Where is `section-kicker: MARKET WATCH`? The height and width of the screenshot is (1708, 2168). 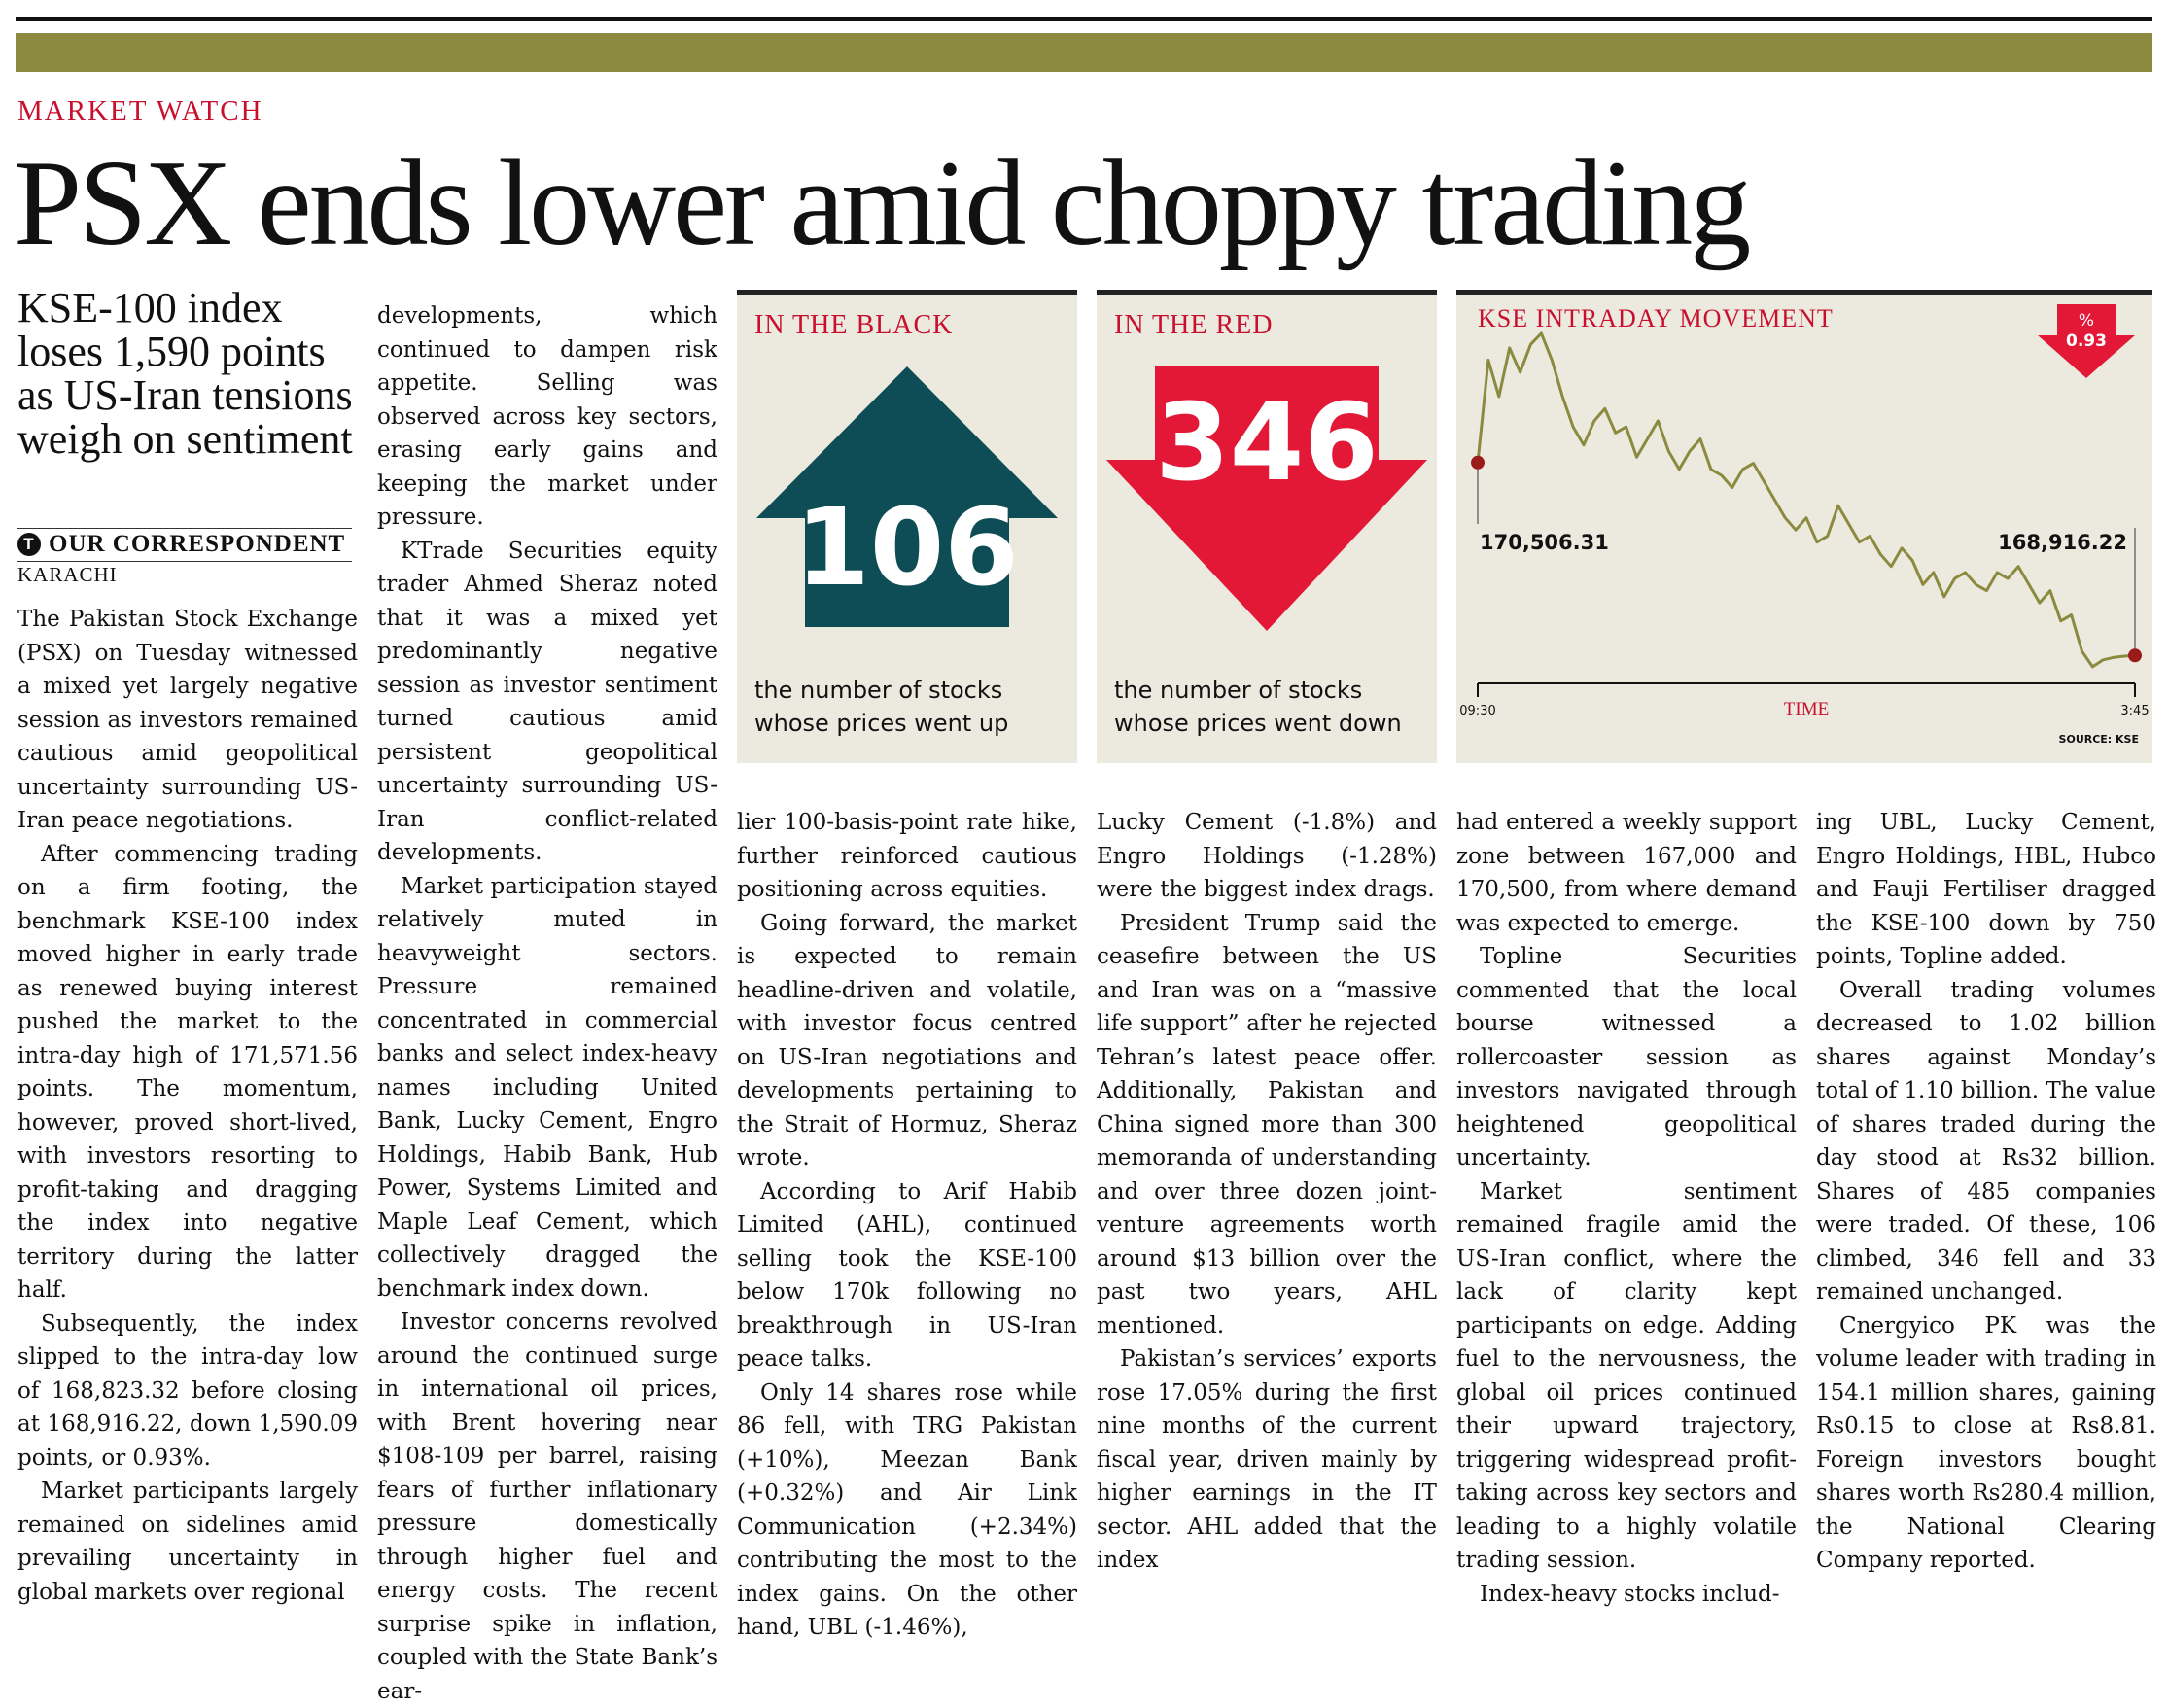 section-kicker: MARKET WATCH is located at coordinates (140, 111).